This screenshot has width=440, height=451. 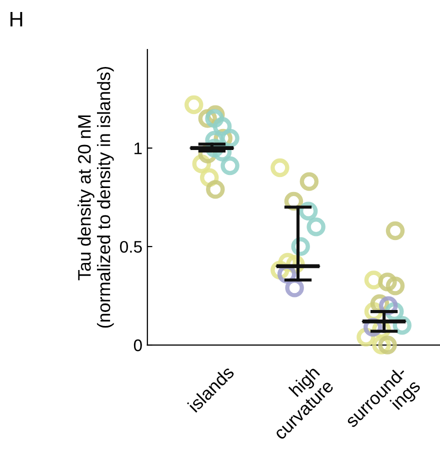 What do you see at coordinates (138, 148) in the screenshot?
I see `y-tick-label: 1` at bounding box center [138, 148].